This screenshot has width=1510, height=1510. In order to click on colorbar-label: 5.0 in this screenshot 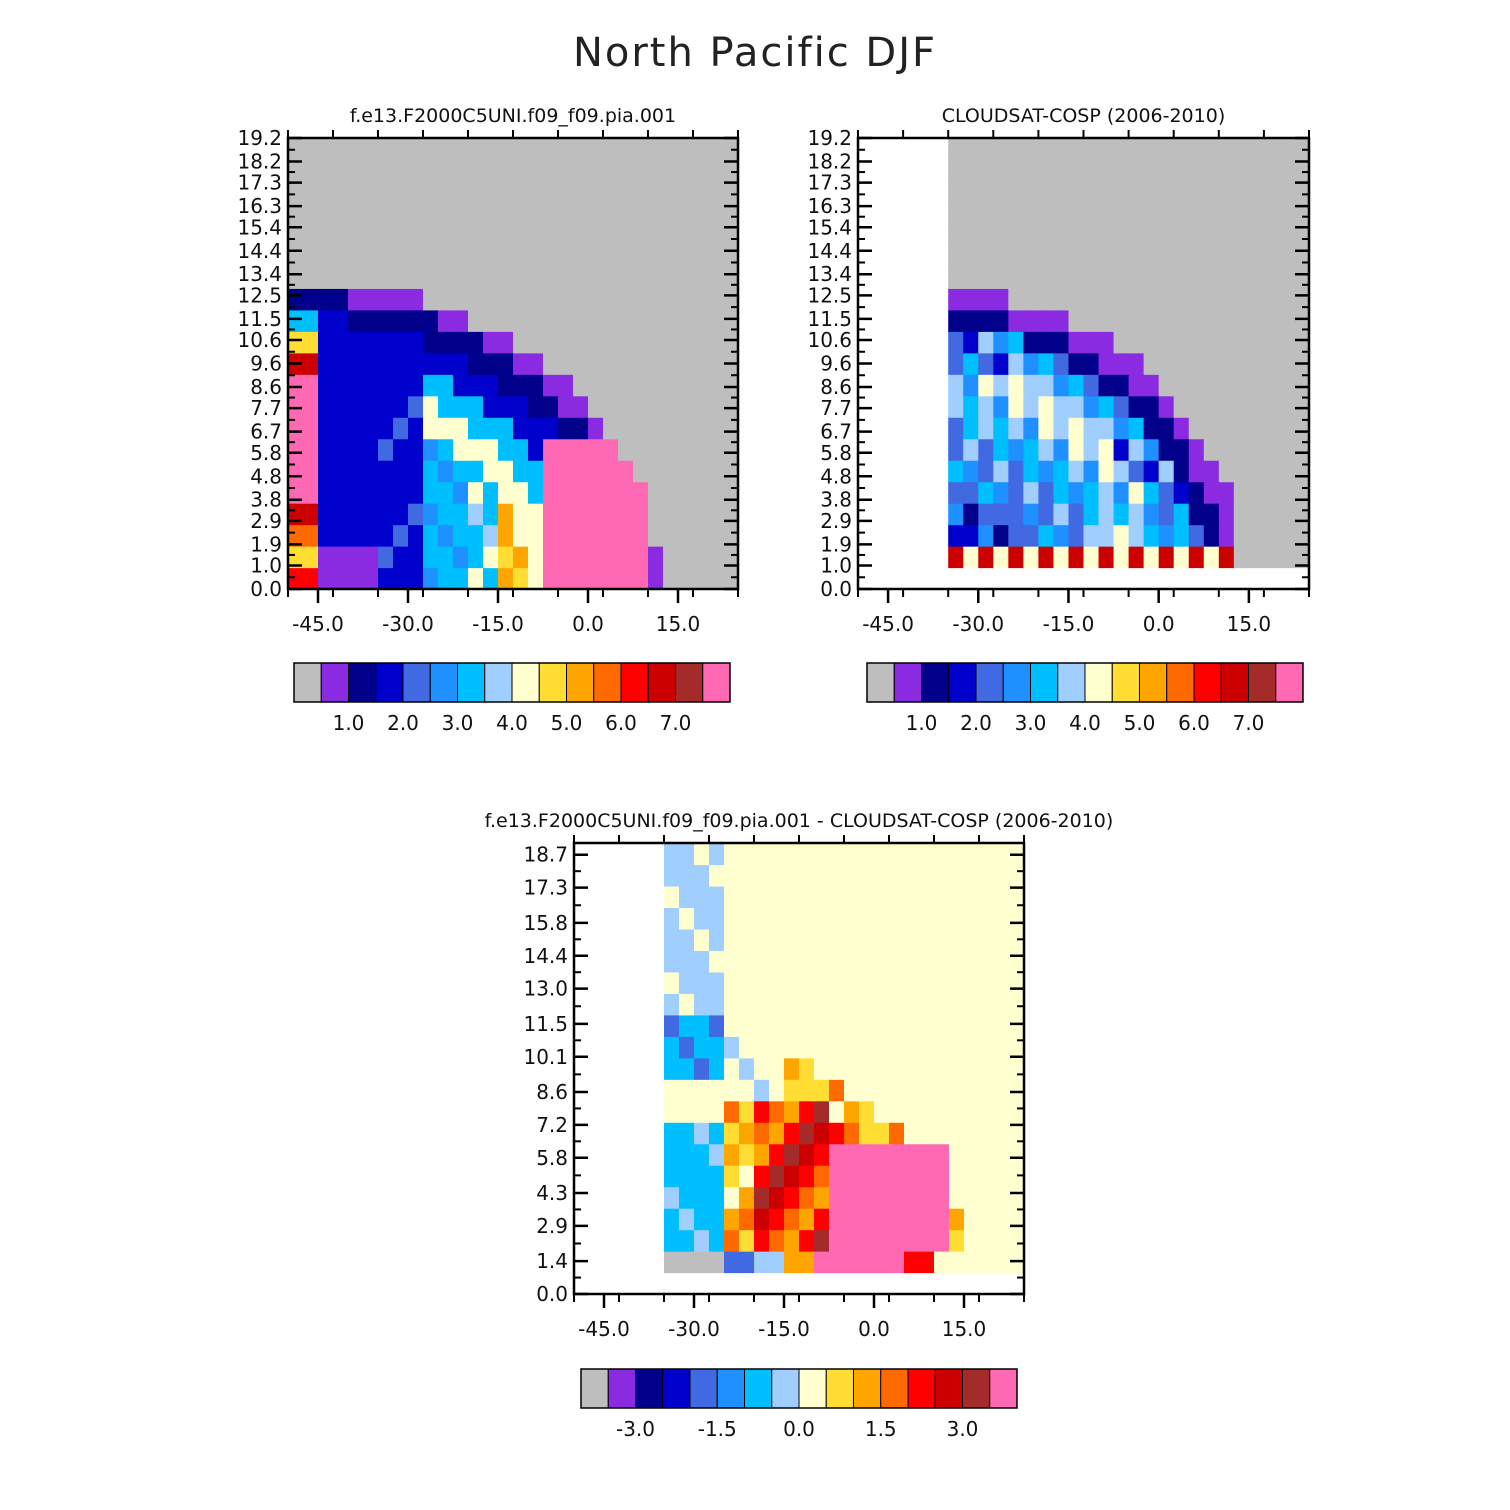, I will do `click(567, 723)`.